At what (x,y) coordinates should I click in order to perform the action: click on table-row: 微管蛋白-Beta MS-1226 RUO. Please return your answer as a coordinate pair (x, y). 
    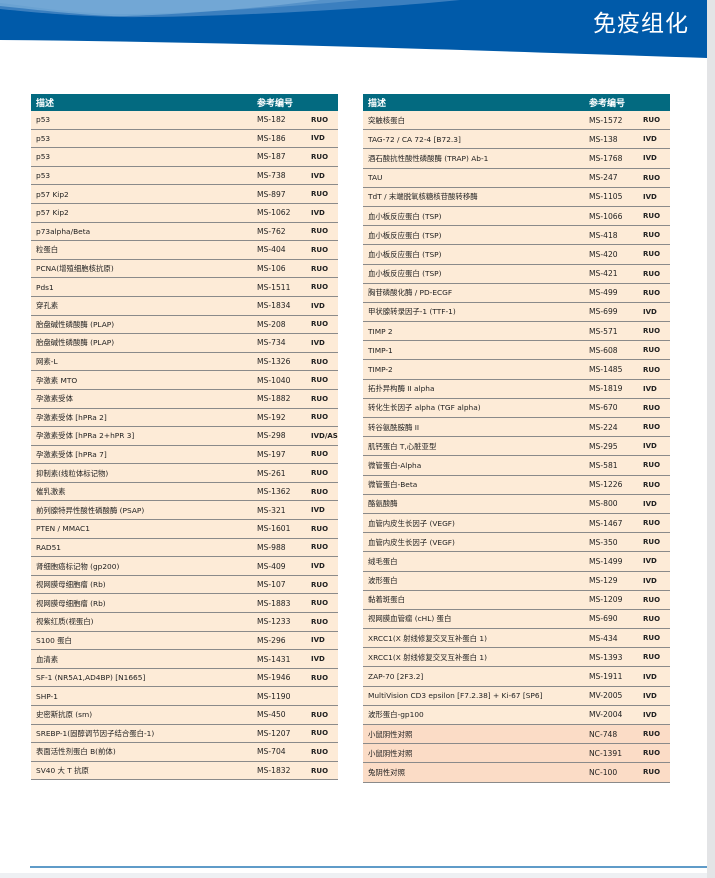
    Looking at the image, I should click on (516, 485).